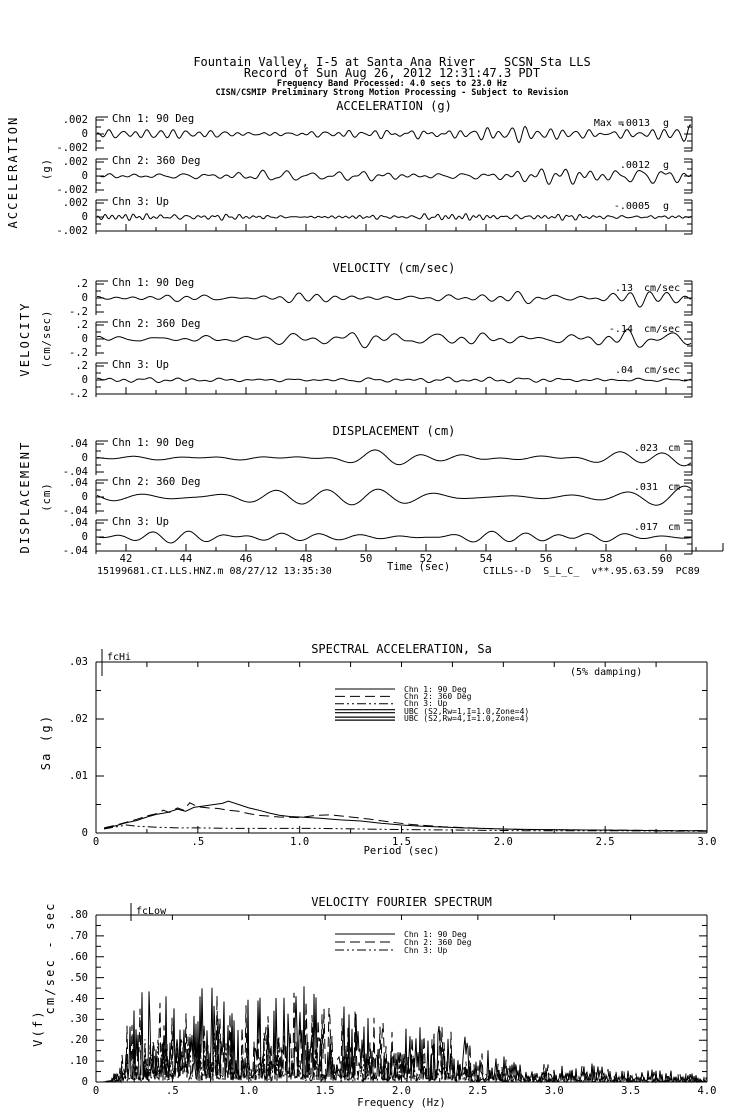 The width and height of the screenshot is (739, 1115). Describe the element at coordinates (435, 689) in the screenshot. I see `sa-legend-label: Chn 1: 90 Deg` at that location.